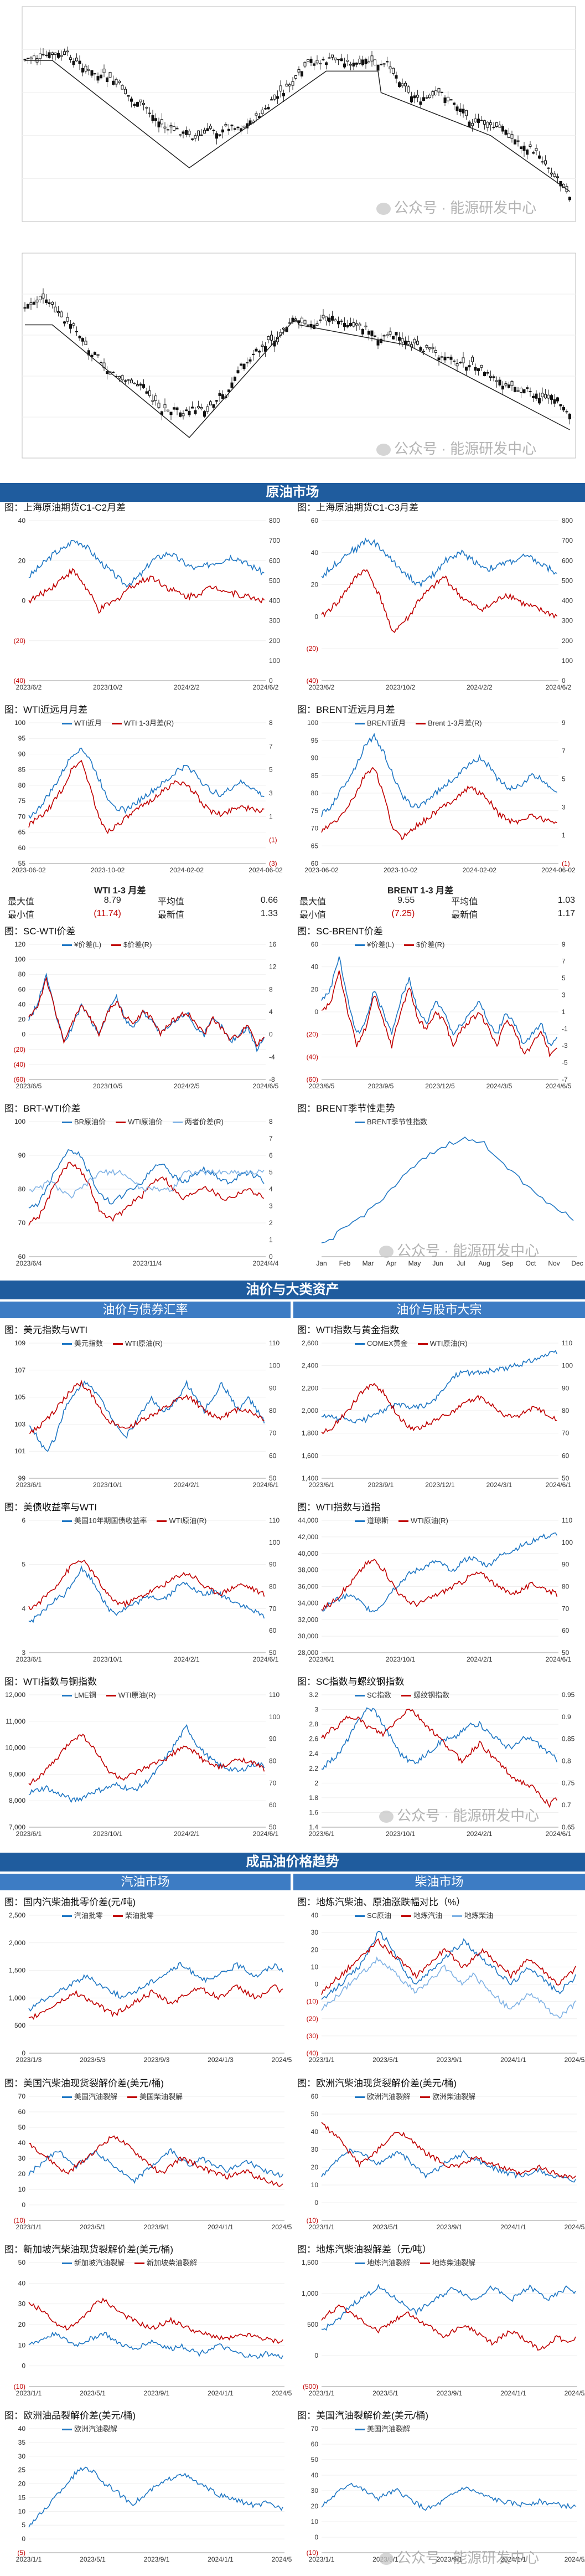  I want to click on legend-entry: SC指数, so click(373, 1695).